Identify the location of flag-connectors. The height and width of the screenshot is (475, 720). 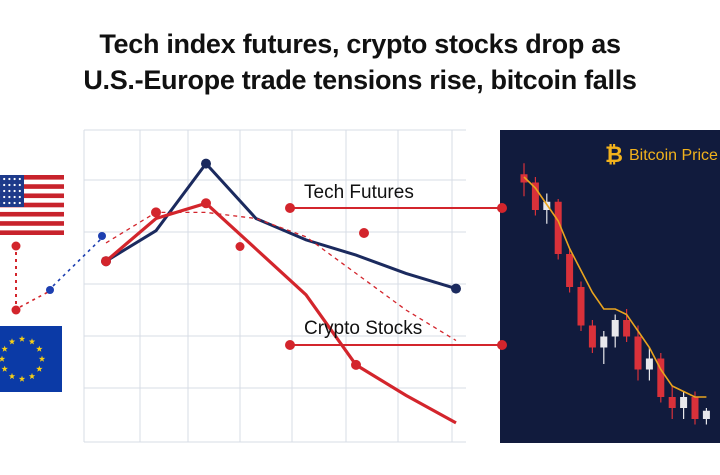
(58, 273).